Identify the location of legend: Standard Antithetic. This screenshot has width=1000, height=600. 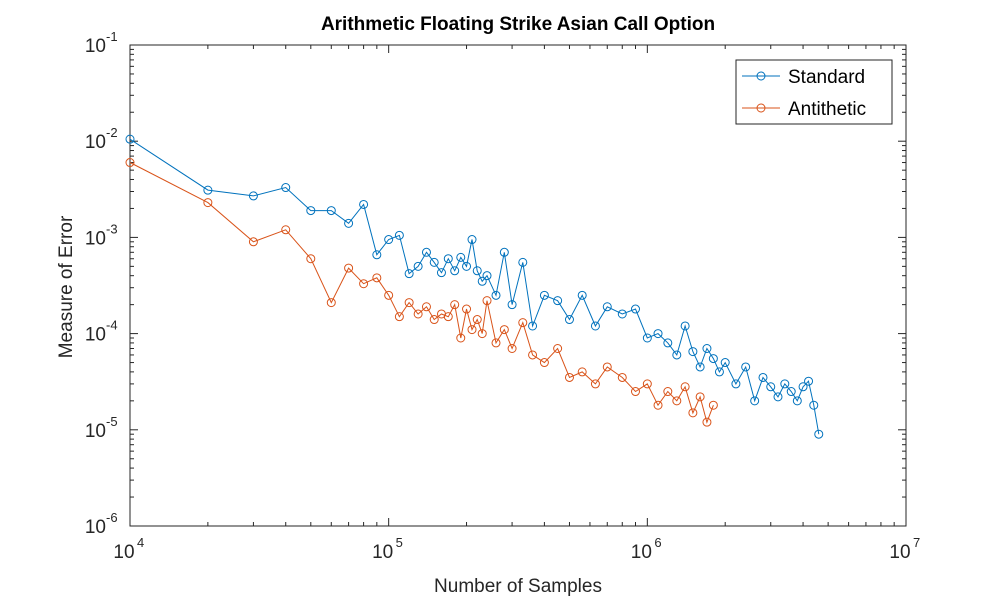
(814, 92).